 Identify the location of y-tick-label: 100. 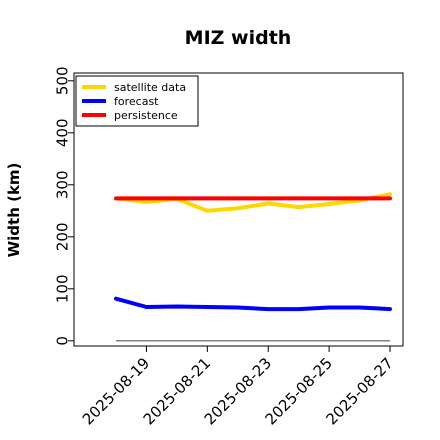
(62, 288).